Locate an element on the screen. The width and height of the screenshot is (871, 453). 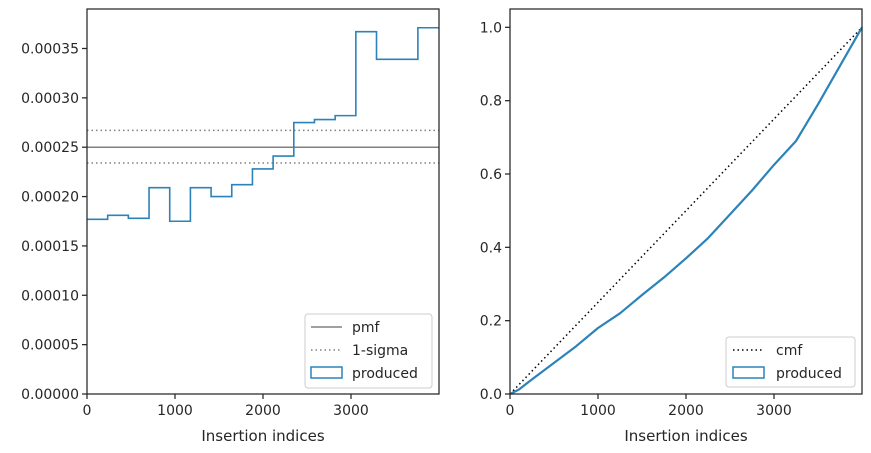
legend: pmf 1-sigma produced is located at coordinates (368, 351).